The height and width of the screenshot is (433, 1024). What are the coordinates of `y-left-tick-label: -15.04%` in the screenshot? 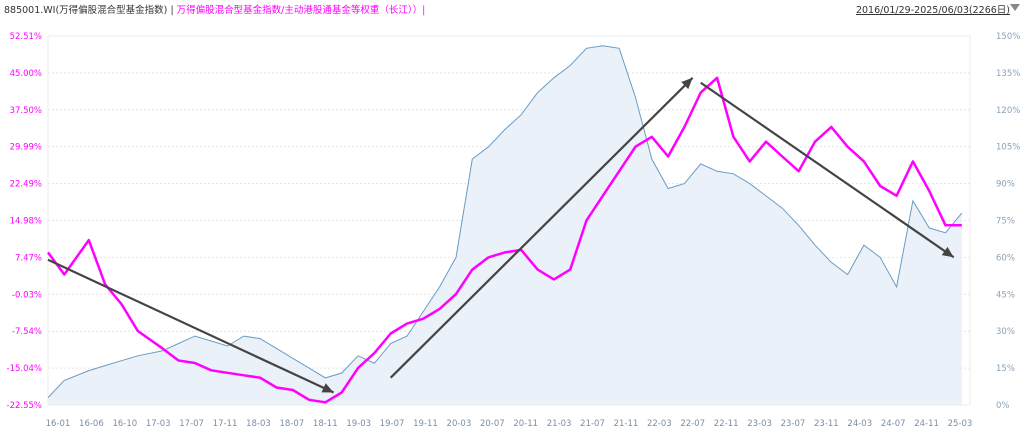 It's located at (24, 369).